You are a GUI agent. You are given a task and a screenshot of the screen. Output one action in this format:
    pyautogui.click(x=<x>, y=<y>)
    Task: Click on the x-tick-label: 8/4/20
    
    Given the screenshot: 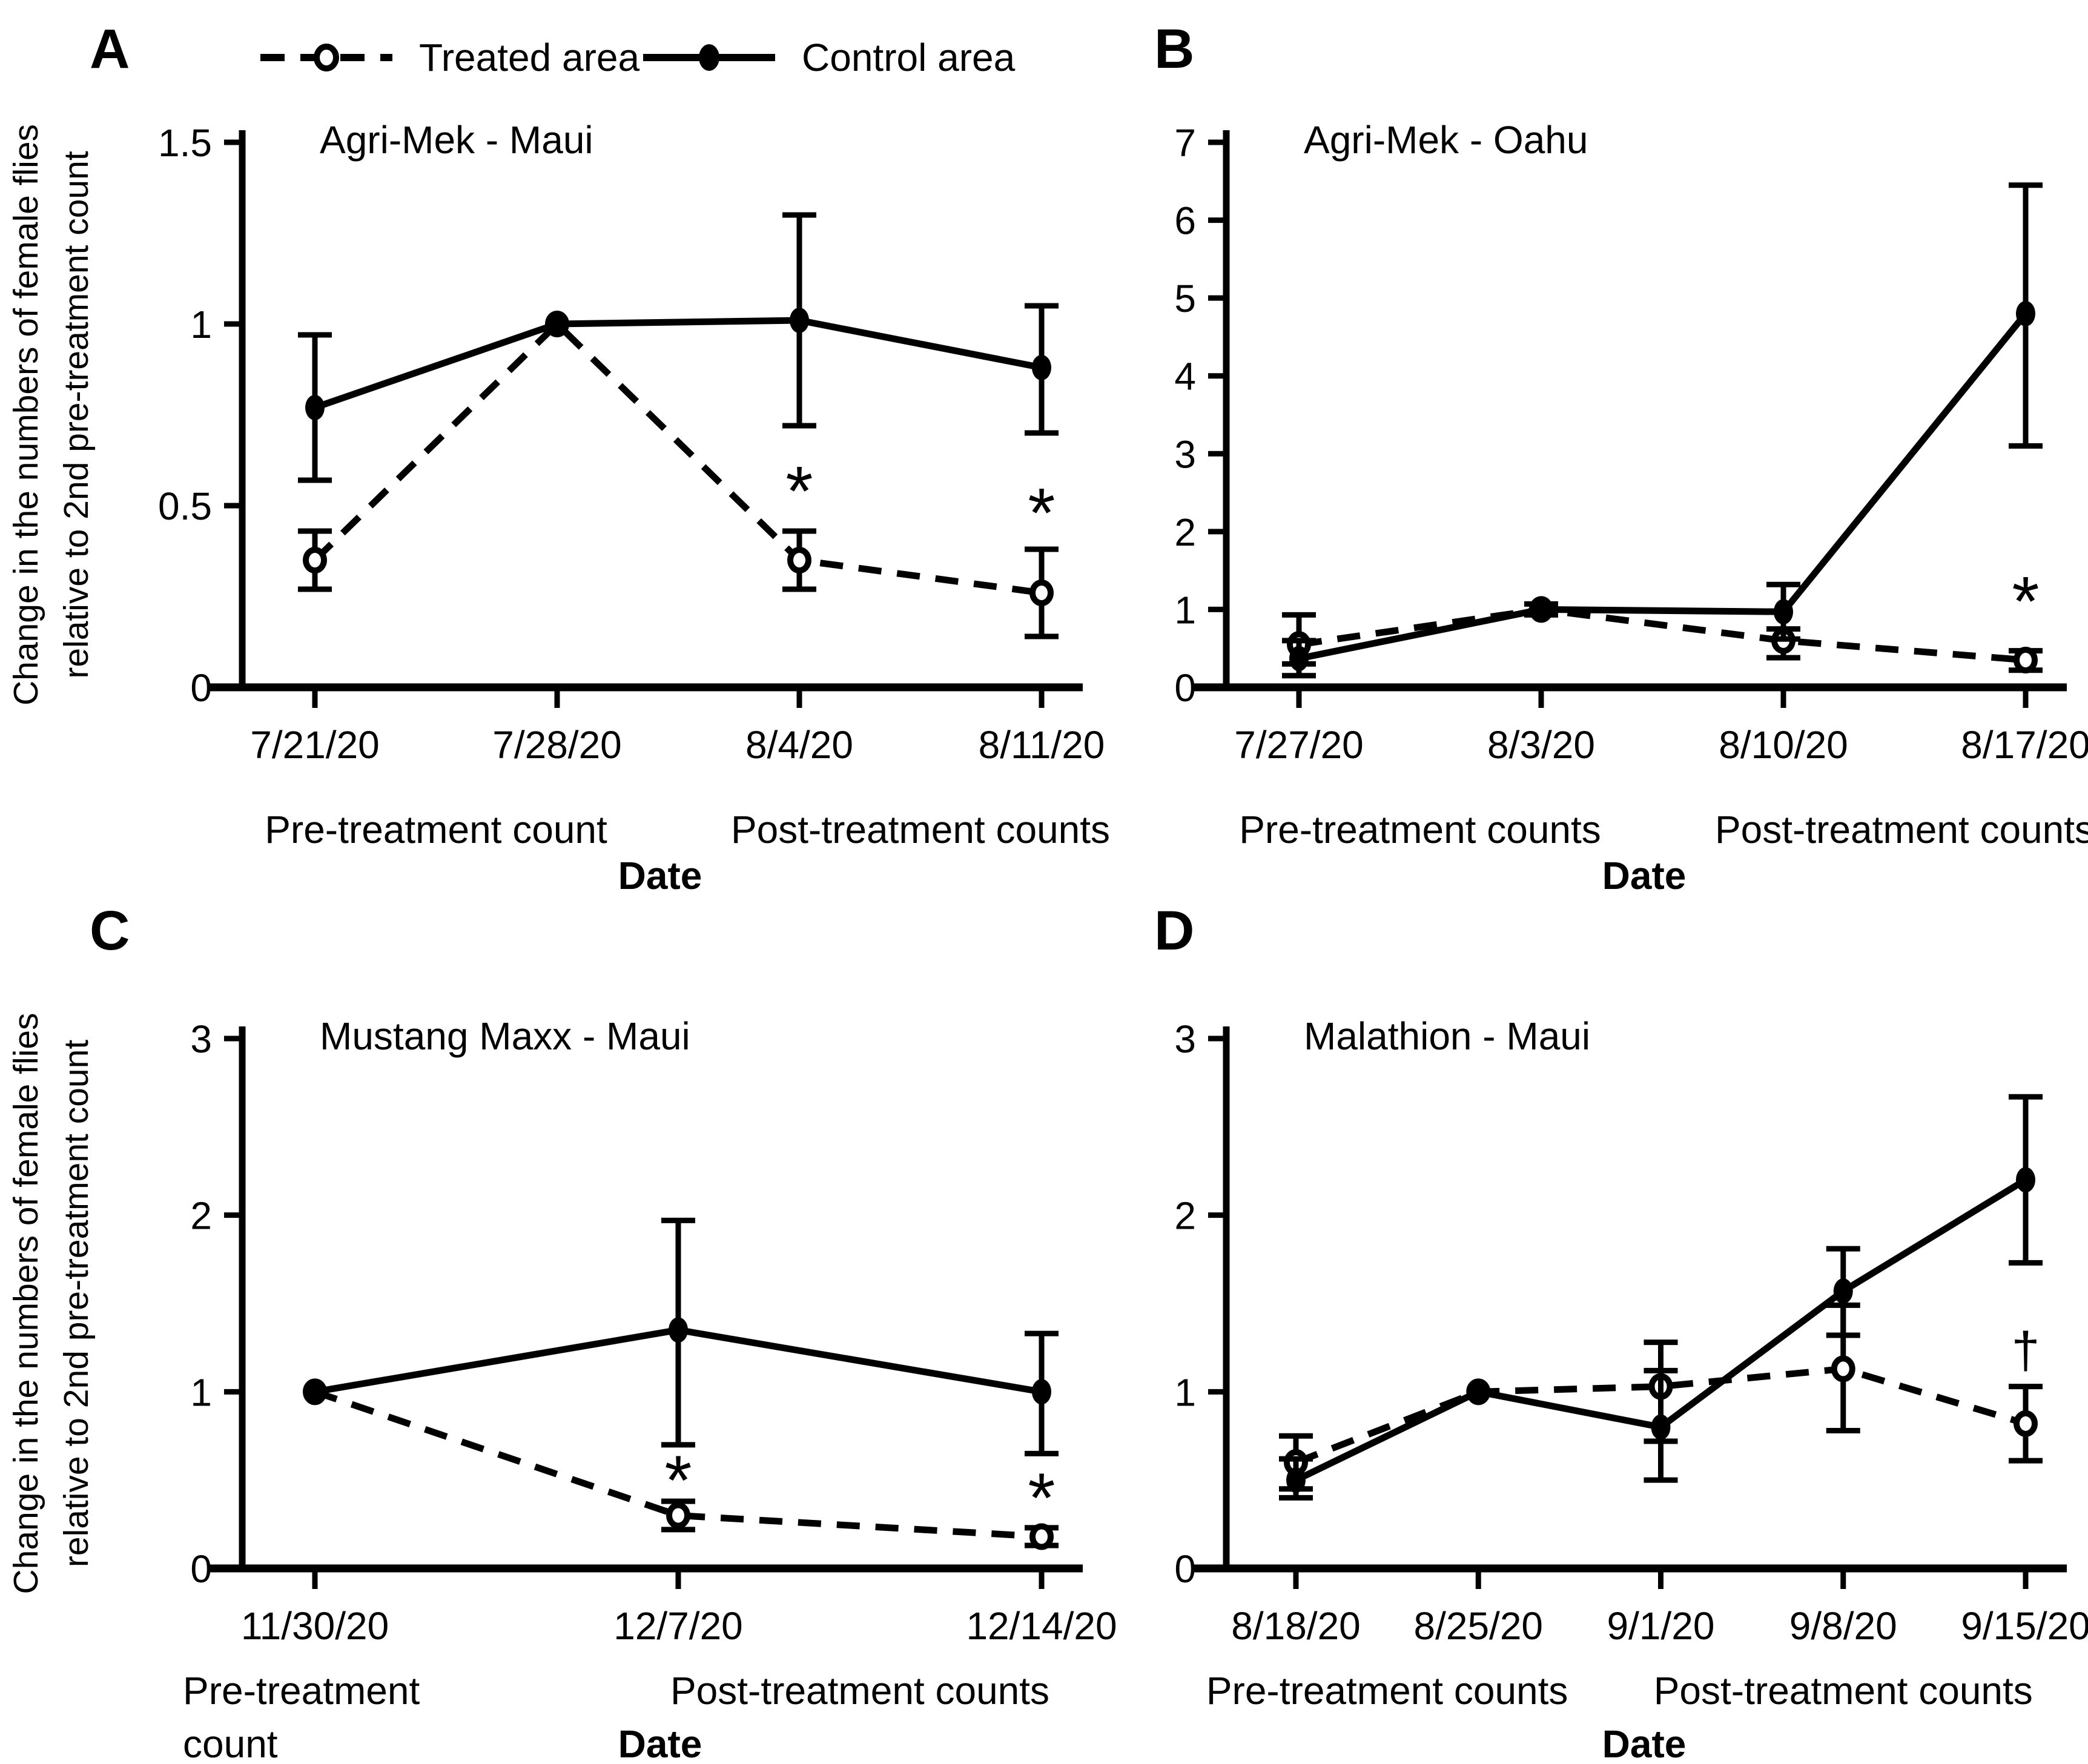 What is the action you would take?
    pyautogui.click(x=799, y=745)
    